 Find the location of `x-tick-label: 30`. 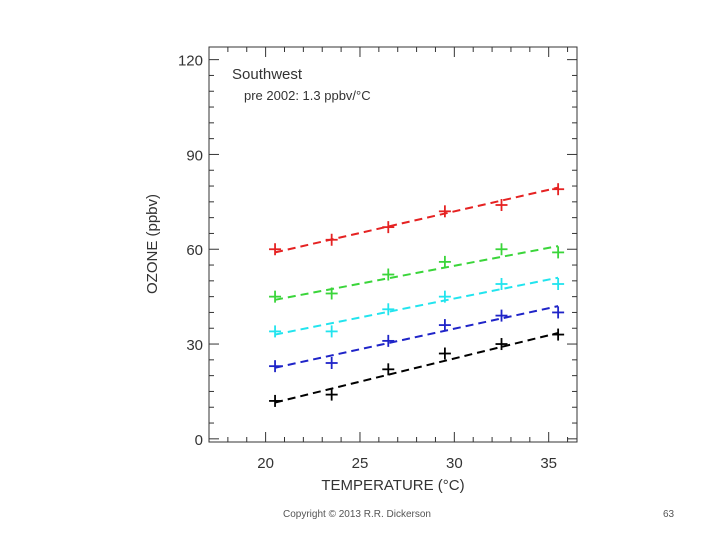

x-tick-label: 30 is located at coordinates (454, 463).